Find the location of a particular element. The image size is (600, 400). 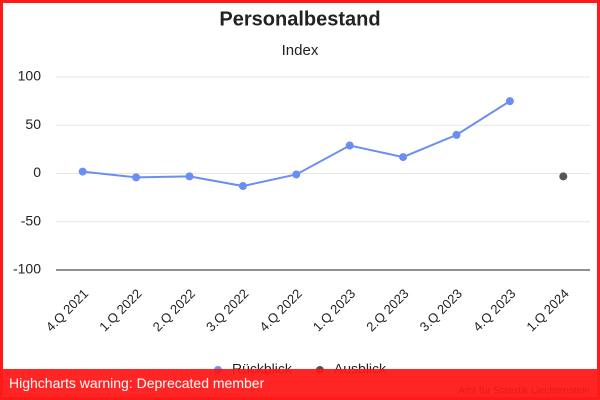

chart-subtitle: Index is located at coordinates (300, 50).